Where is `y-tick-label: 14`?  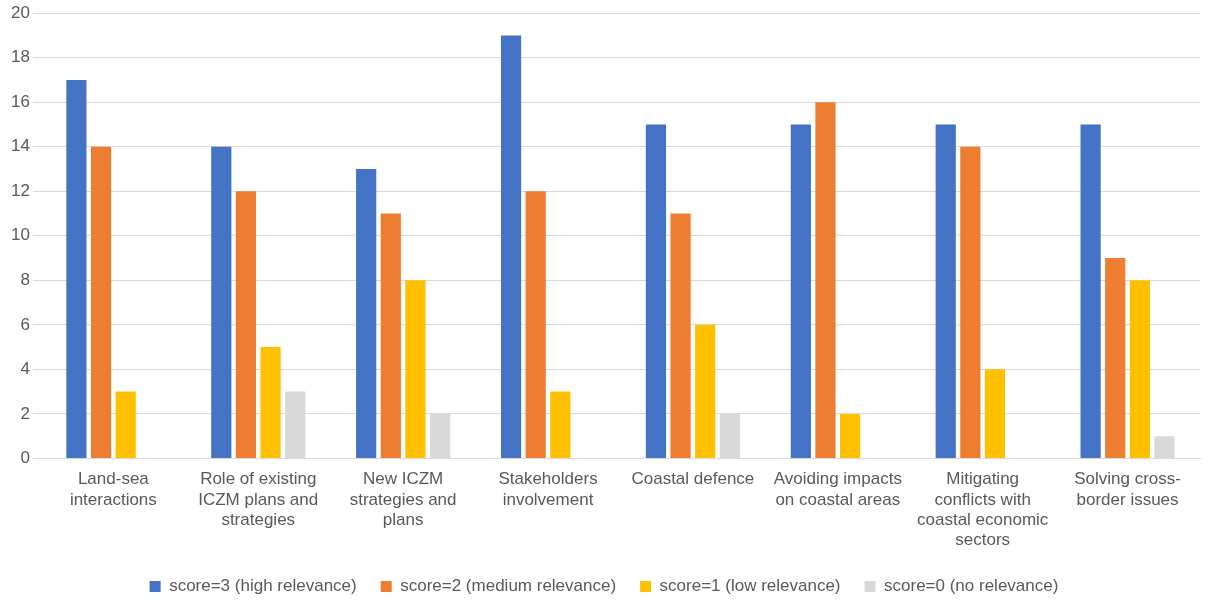 y-tick-label: 14 is located at coordinates (20, 146).